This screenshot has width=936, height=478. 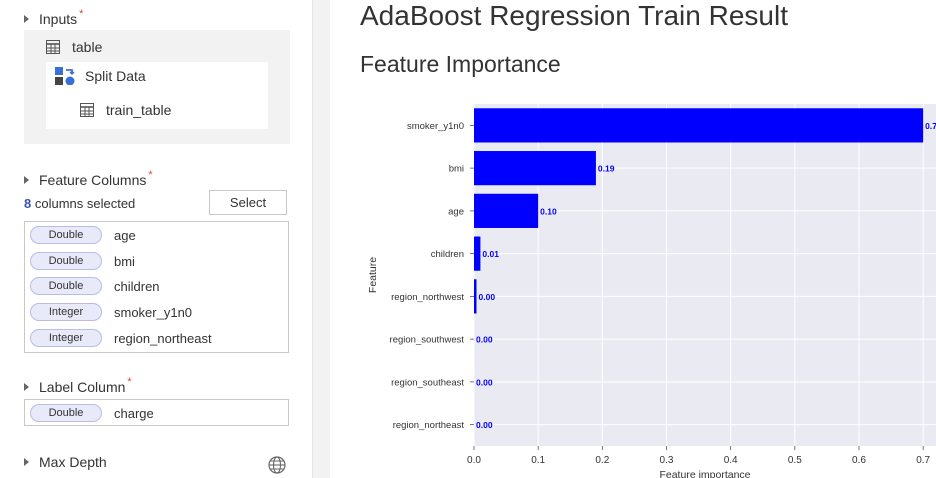 What do you see at coordinates (83, 203) in the screenshot?
I see `columns-count-suffix: columns selected` at bounding box center [83, 203].